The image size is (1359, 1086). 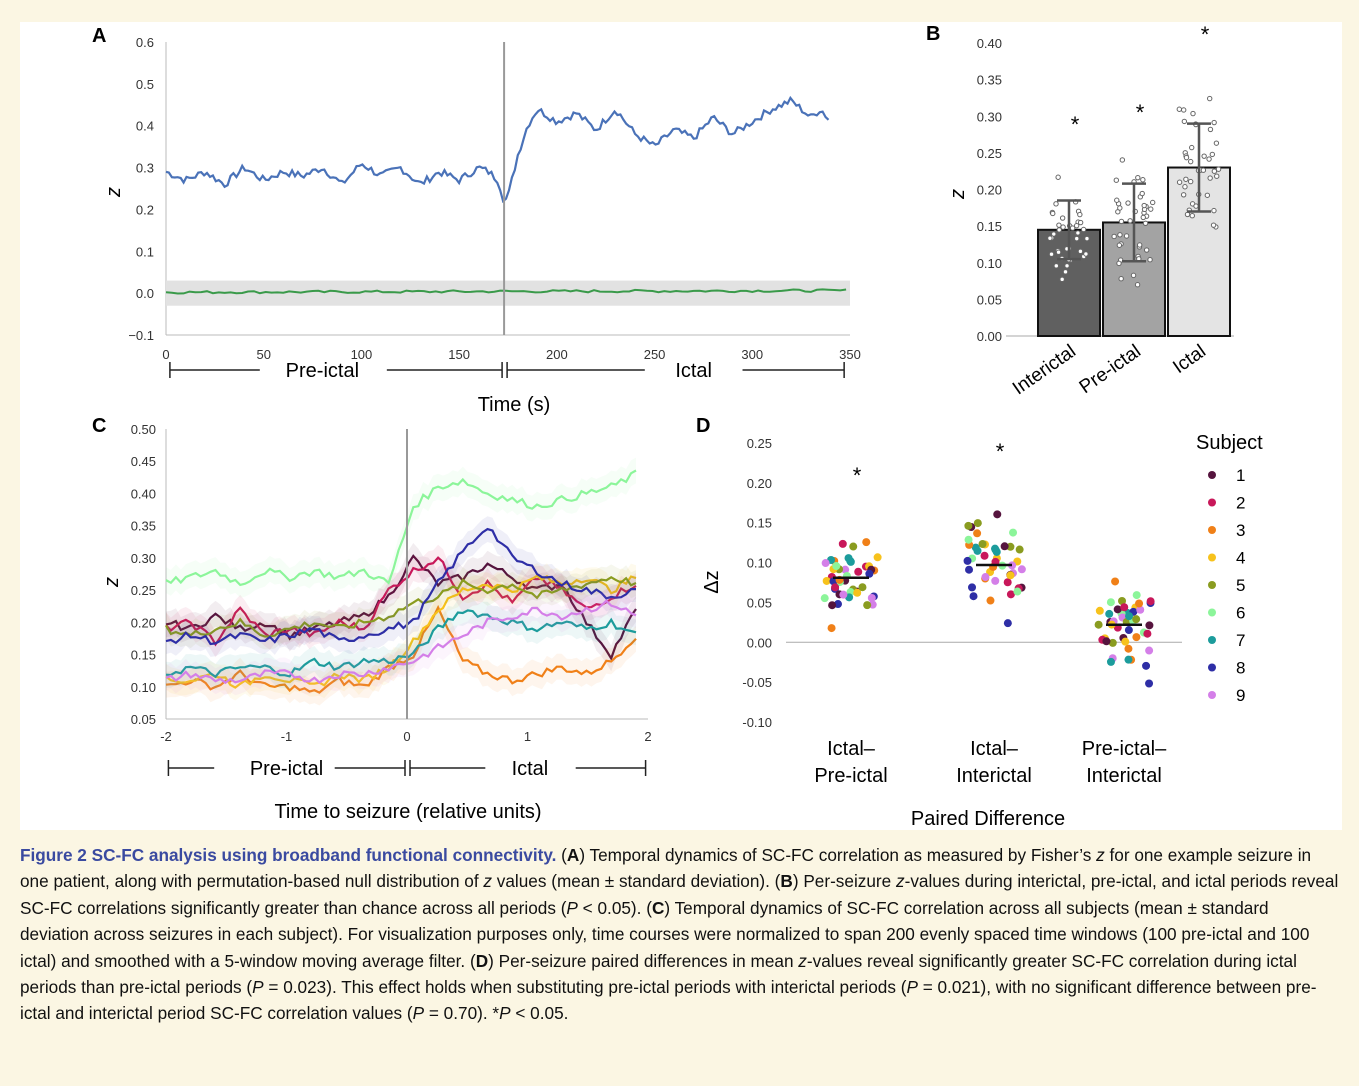 What do you see at coordinates (287, 736) in the screenshot?
I see `c-x-tick: -1` at bounding box center [287, 736].